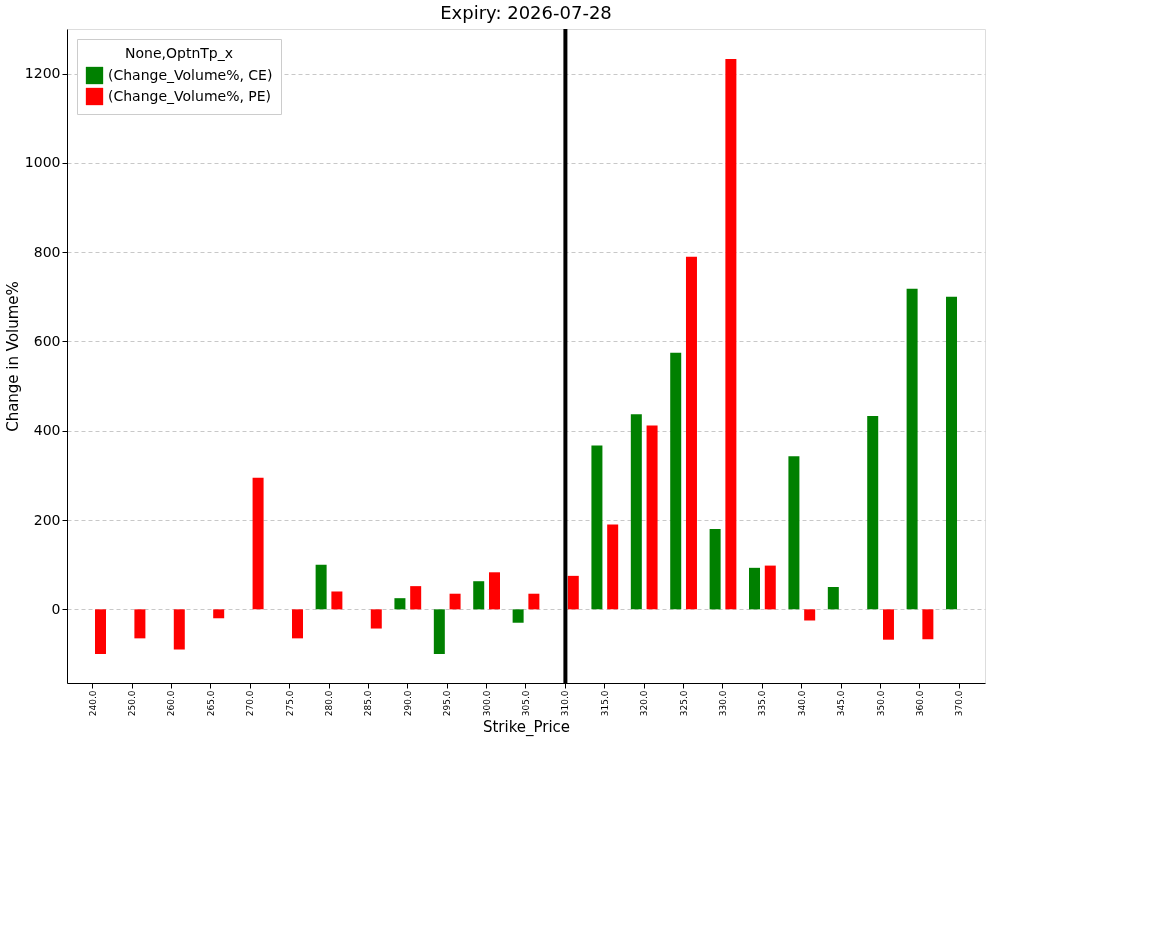 The width and height of the screenshot is (1161, 928). Describe the element at coordinates (42, 73) in the screenshot. I see `y-tick-label: 1200` at that location.